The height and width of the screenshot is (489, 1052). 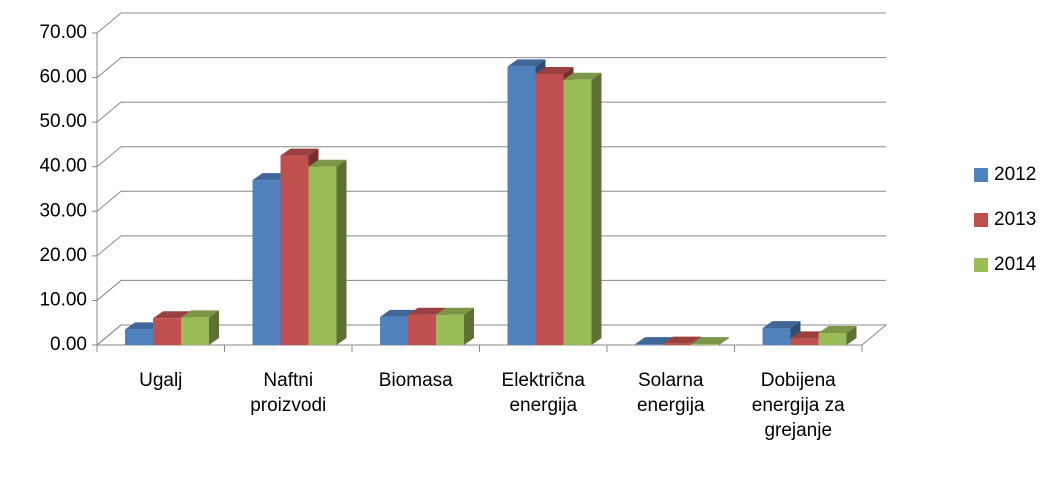 What do you see at coordinates (63, 210) in the screenshot?
I see `y-tick-label: 30.00` at bounding box center [63, 210].